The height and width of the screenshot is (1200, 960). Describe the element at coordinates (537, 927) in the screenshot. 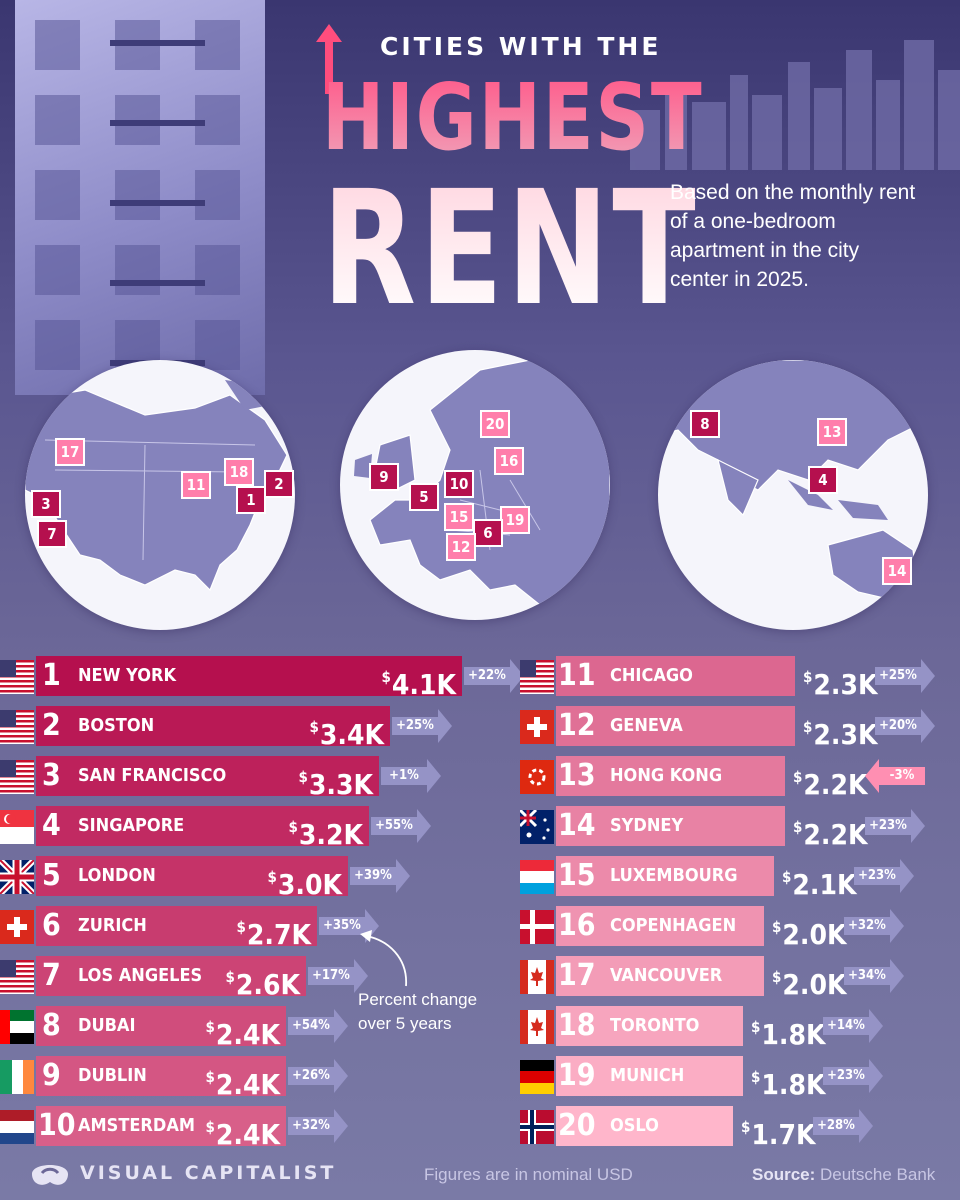

I see `flag-dk-icon` at that location.